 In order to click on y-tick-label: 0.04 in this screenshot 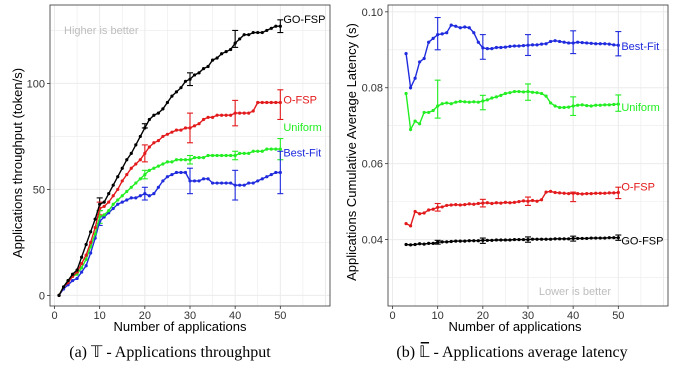, I will do `click(372, 241)`.